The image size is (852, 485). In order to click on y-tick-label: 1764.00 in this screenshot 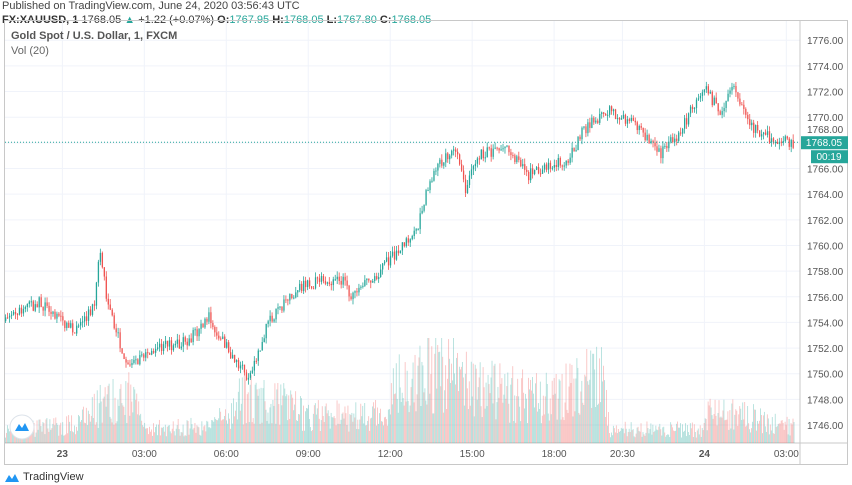, I will do `click(825, 195)`.